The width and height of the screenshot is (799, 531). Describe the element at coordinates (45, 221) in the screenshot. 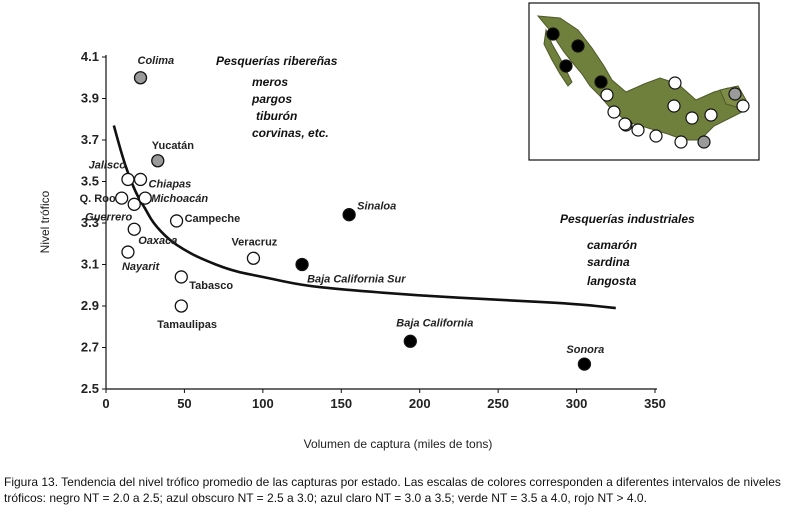

I see `y-axis-label: Nivel trófico` at that location.